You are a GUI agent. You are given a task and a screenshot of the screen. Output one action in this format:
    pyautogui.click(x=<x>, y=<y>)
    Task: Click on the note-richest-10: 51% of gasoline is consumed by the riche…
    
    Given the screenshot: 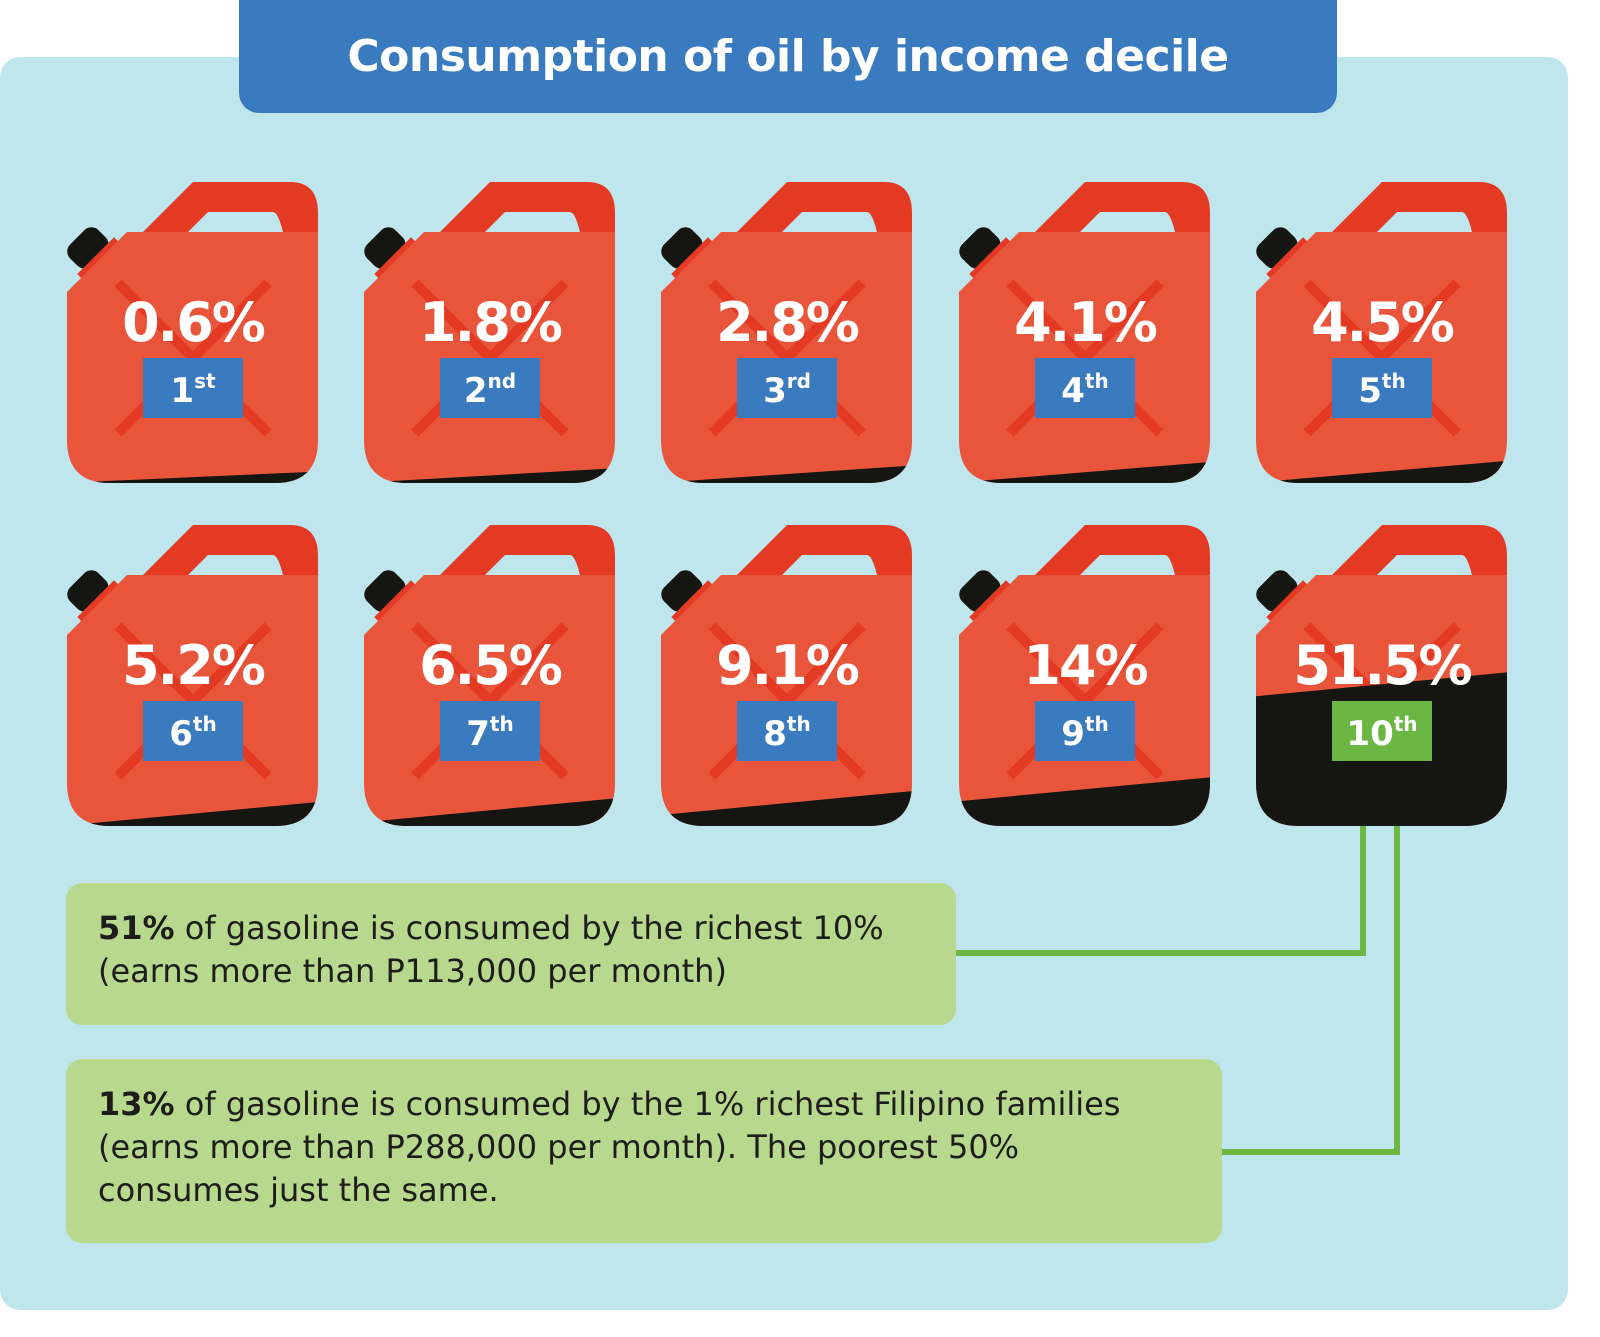 What is the action you would take?
    pyautogui.click(x=511, y=954)
    